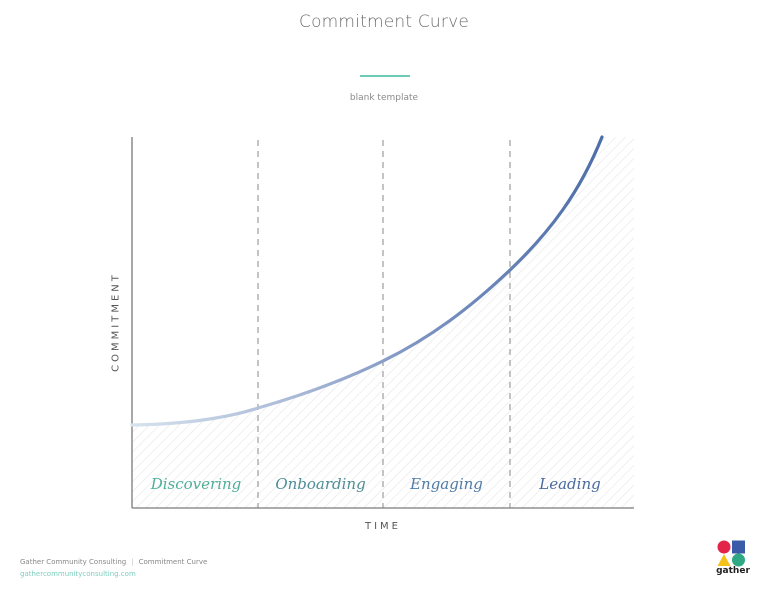 This screenshot has height=594, width=768. Describe the element at coordinates (382, 526) in the screenshot. I see `x-axis-label: TIME` at that location.